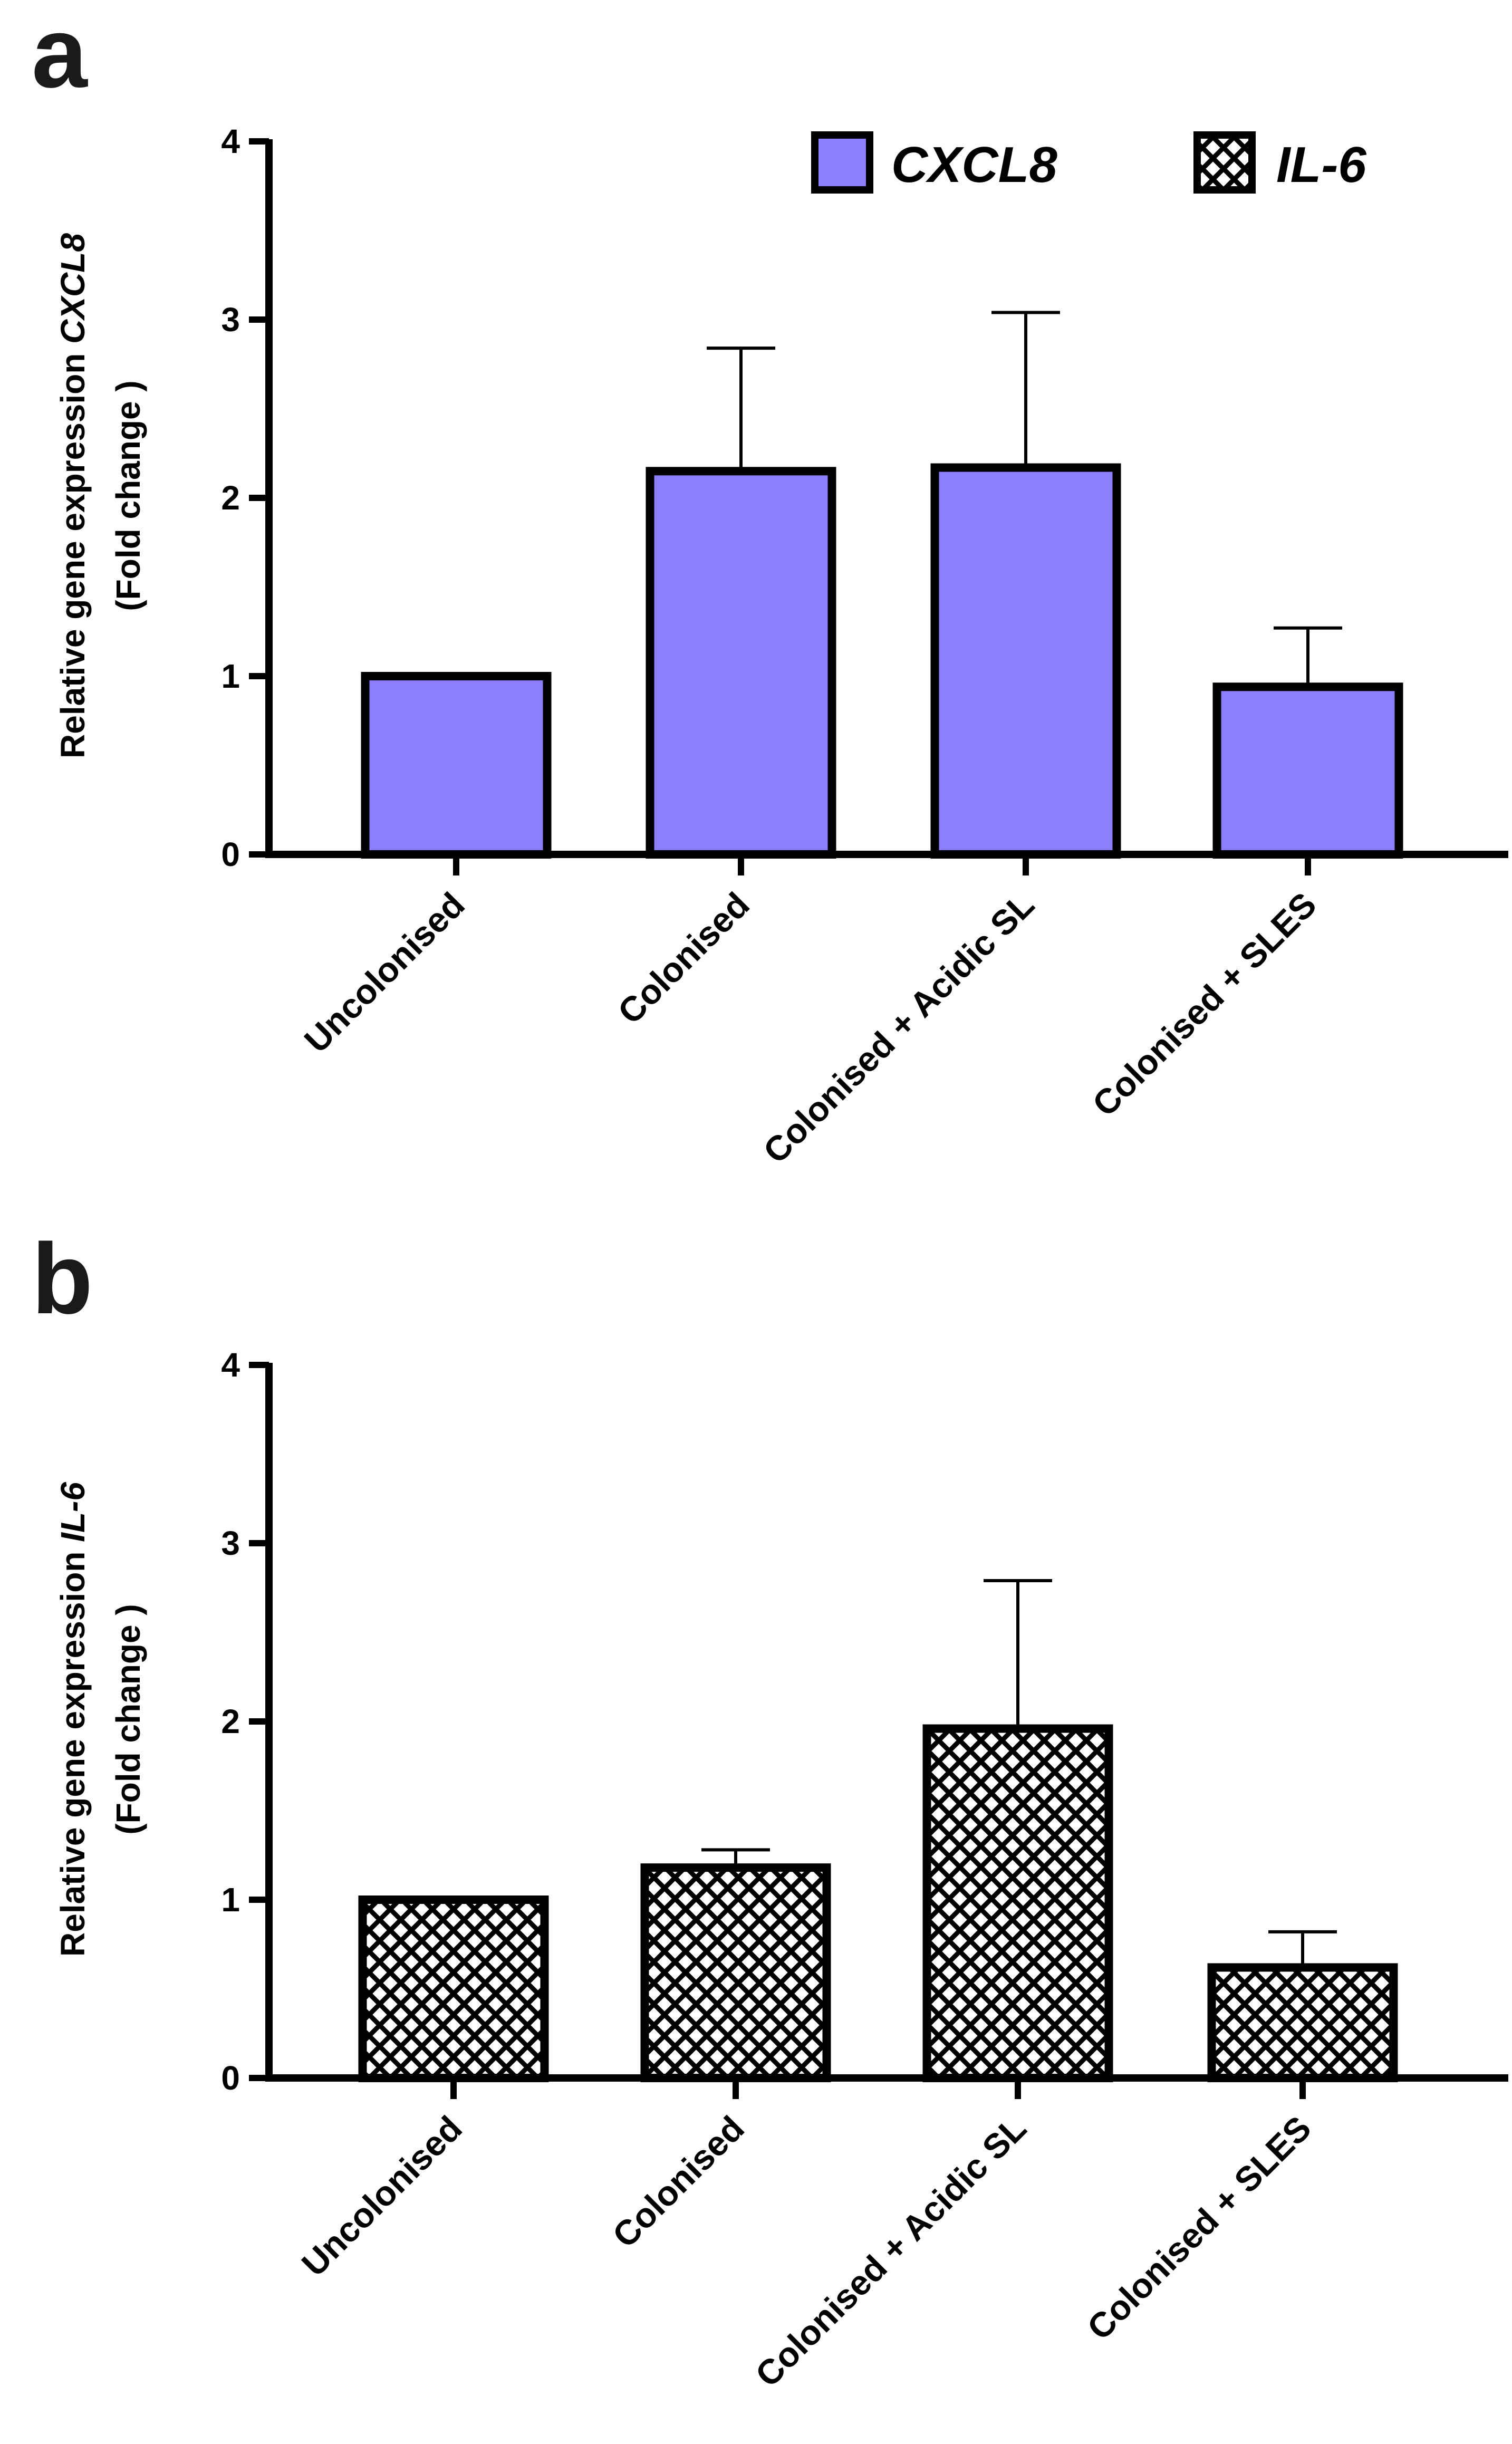 This screenshot has height=2444, width=1512. I want to click on legend-item-il6: IL-6, so click(1280, 162).